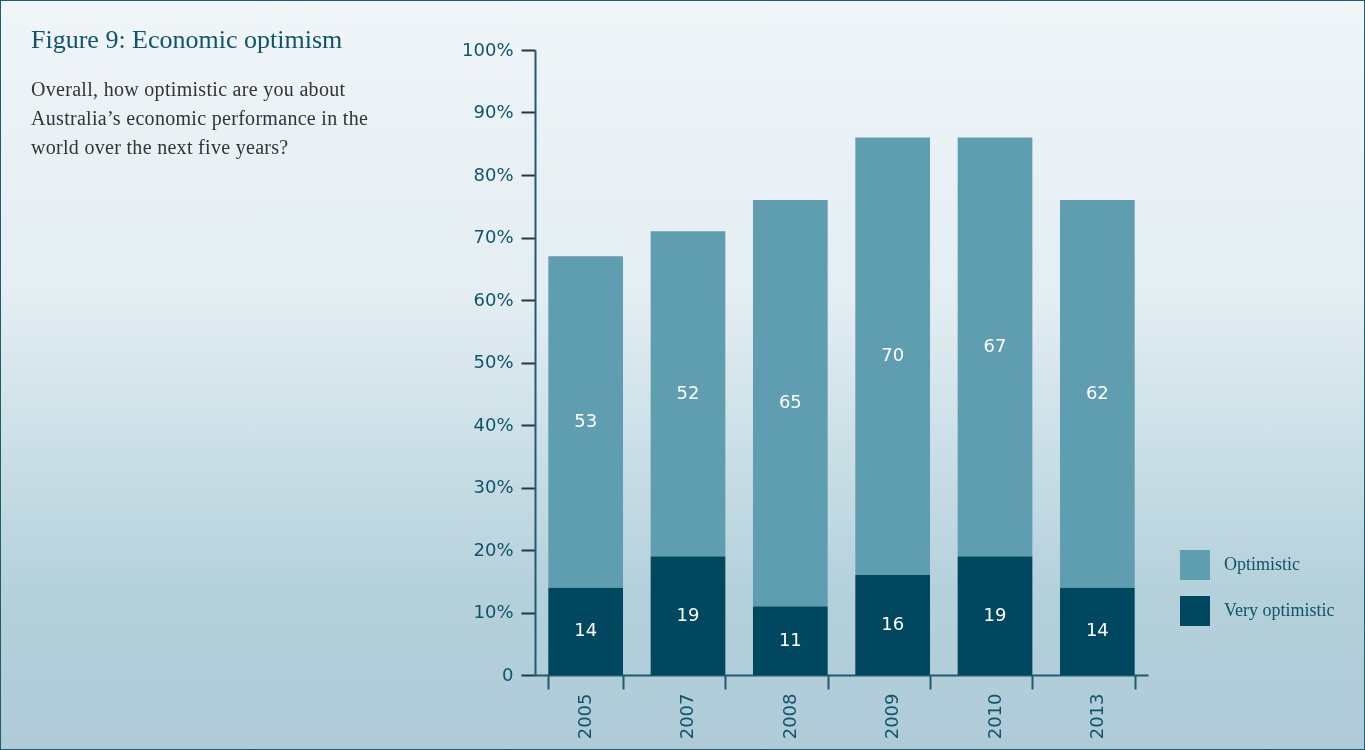 This screenshot has height=750, width=1365. What do you see at coordinates (893, 623) in the screenshot?
I see `data-label: 16` at bounding box center [893, 623].